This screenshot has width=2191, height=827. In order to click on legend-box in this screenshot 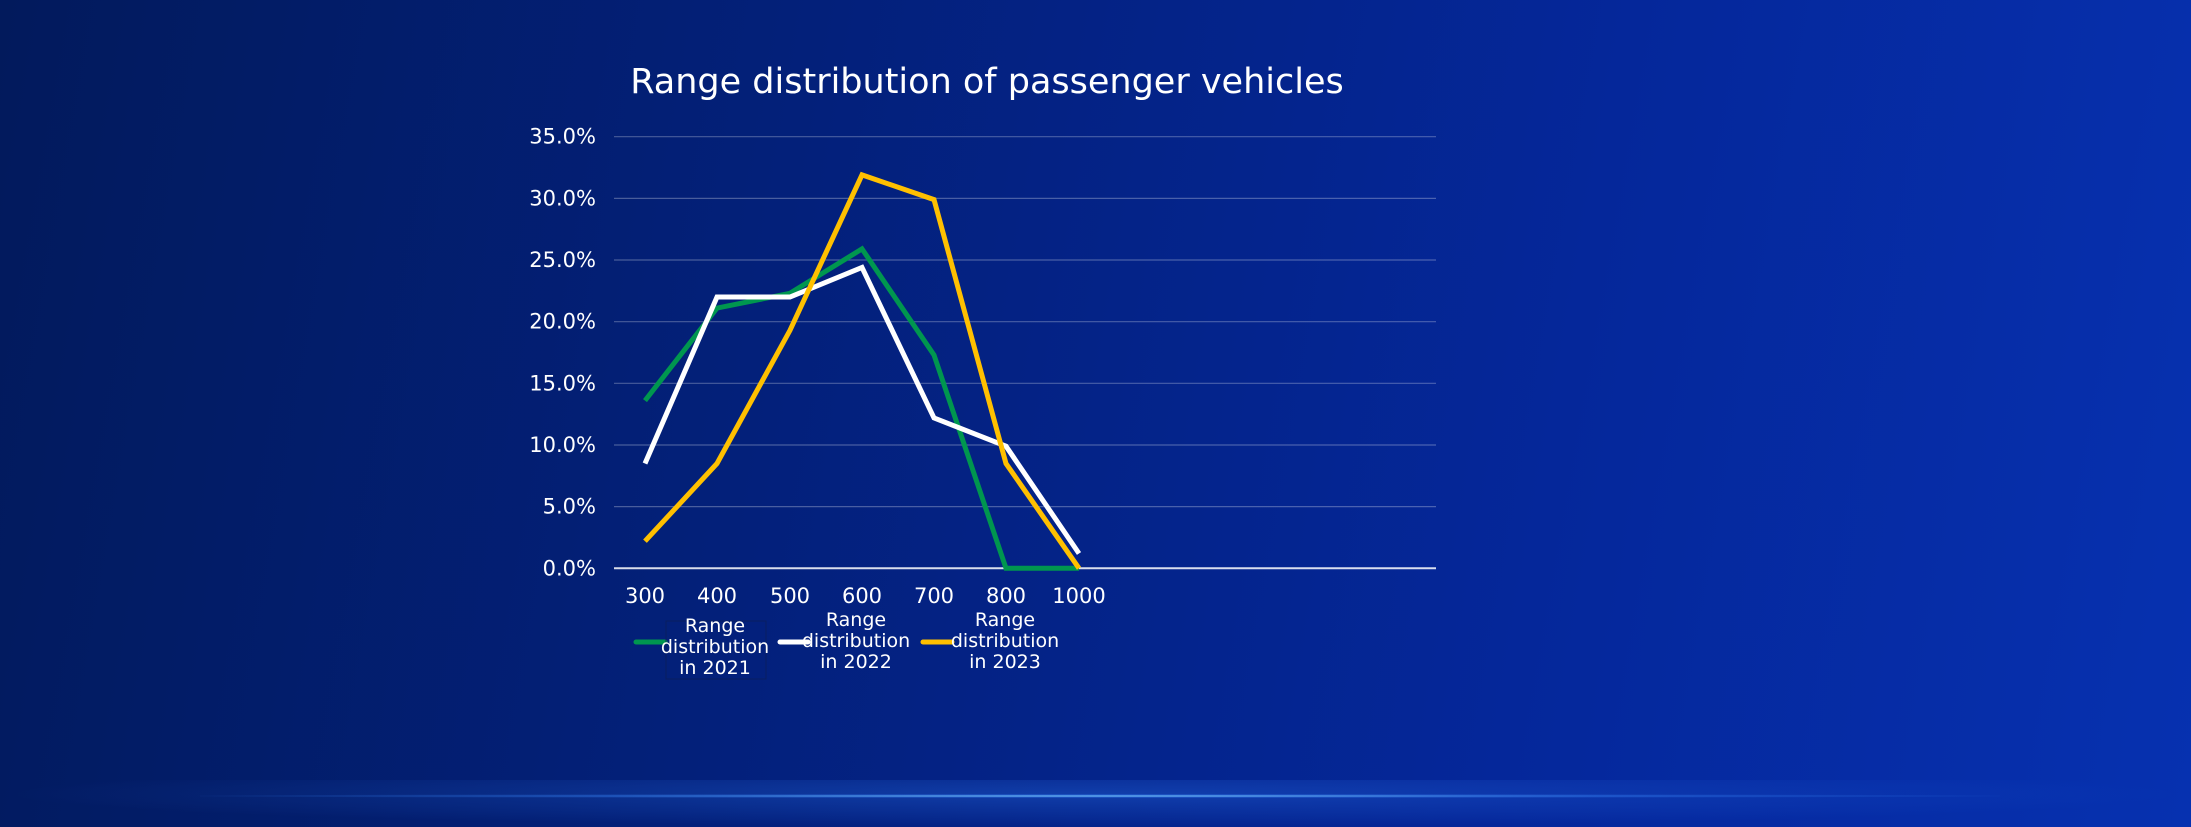, I will do `click(716, 650)`.